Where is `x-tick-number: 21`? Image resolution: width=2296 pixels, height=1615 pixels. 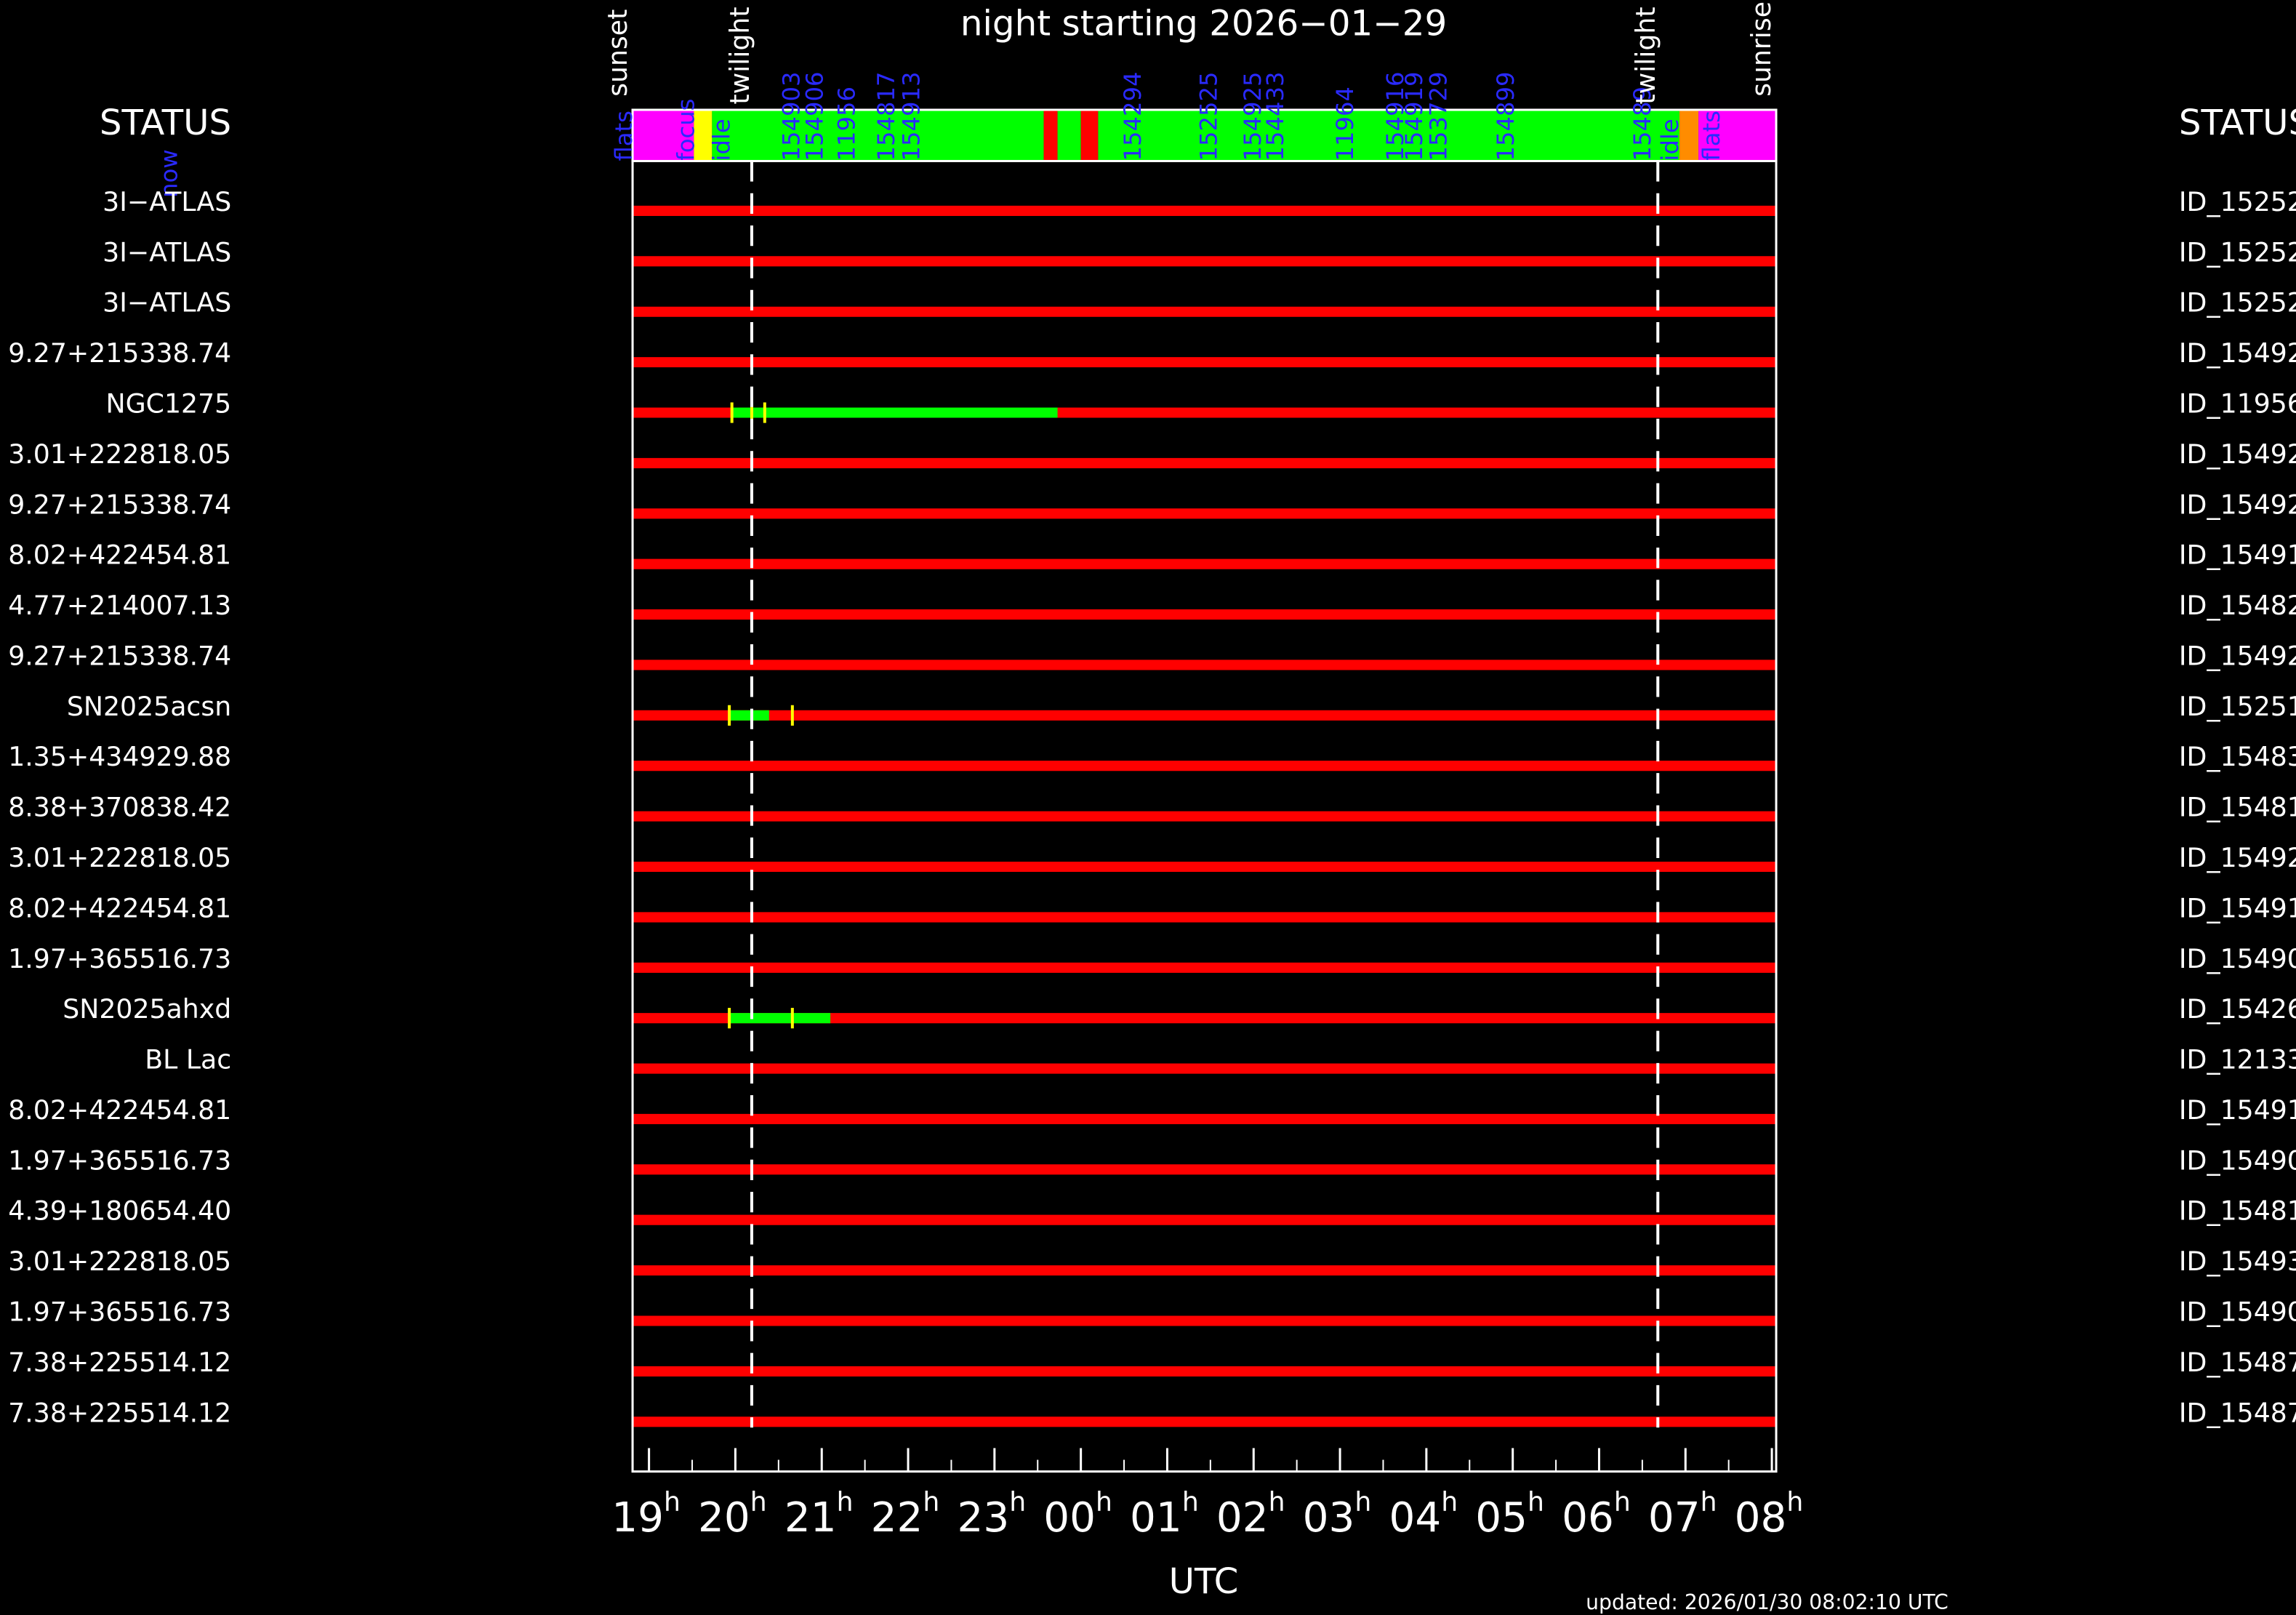
x-tick-number: 21 is located at coordinates (811, 1518).